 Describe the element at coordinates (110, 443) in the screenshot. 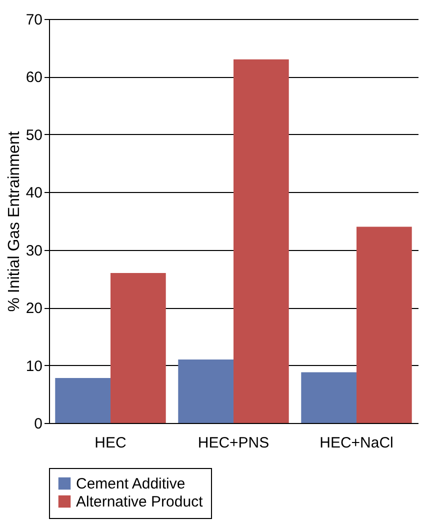

I see `x-tick-label: HEC` at that location.